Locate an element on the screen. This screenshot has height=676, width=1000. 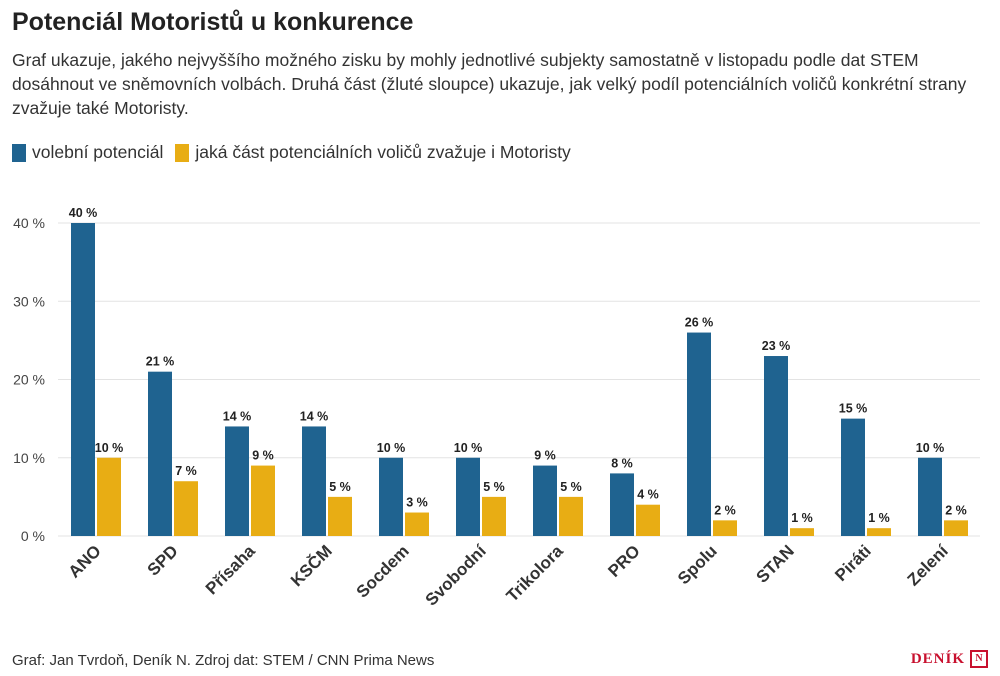
data-label: 4 % is located at coordinates (648, 495).